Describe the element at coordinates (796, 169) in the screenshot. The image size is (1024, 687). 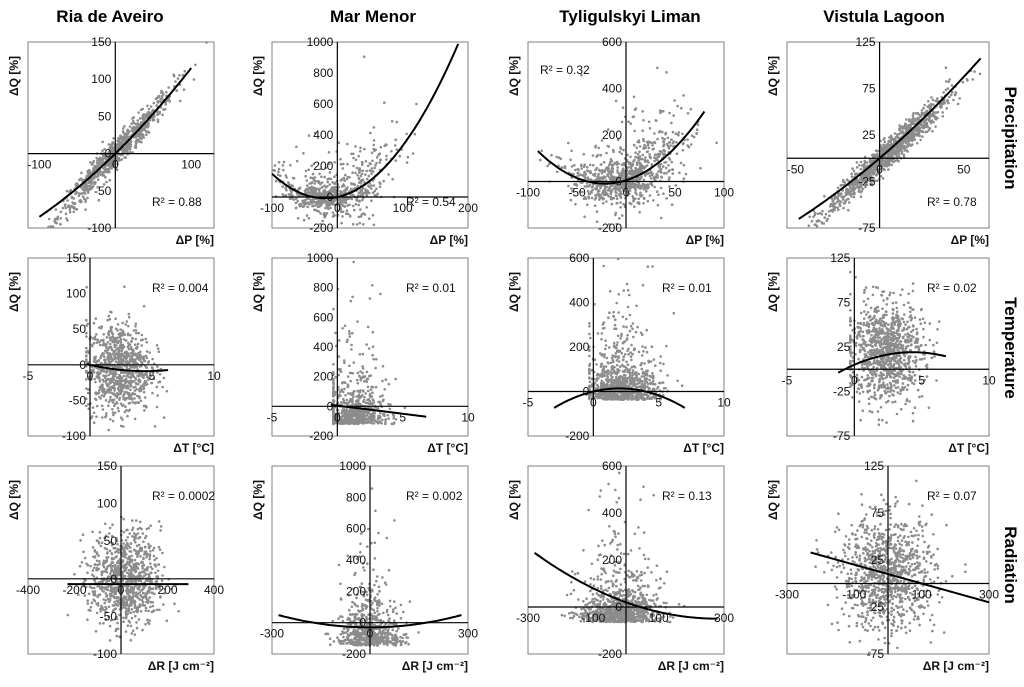
I see `x-tick-label: -50` at that location.